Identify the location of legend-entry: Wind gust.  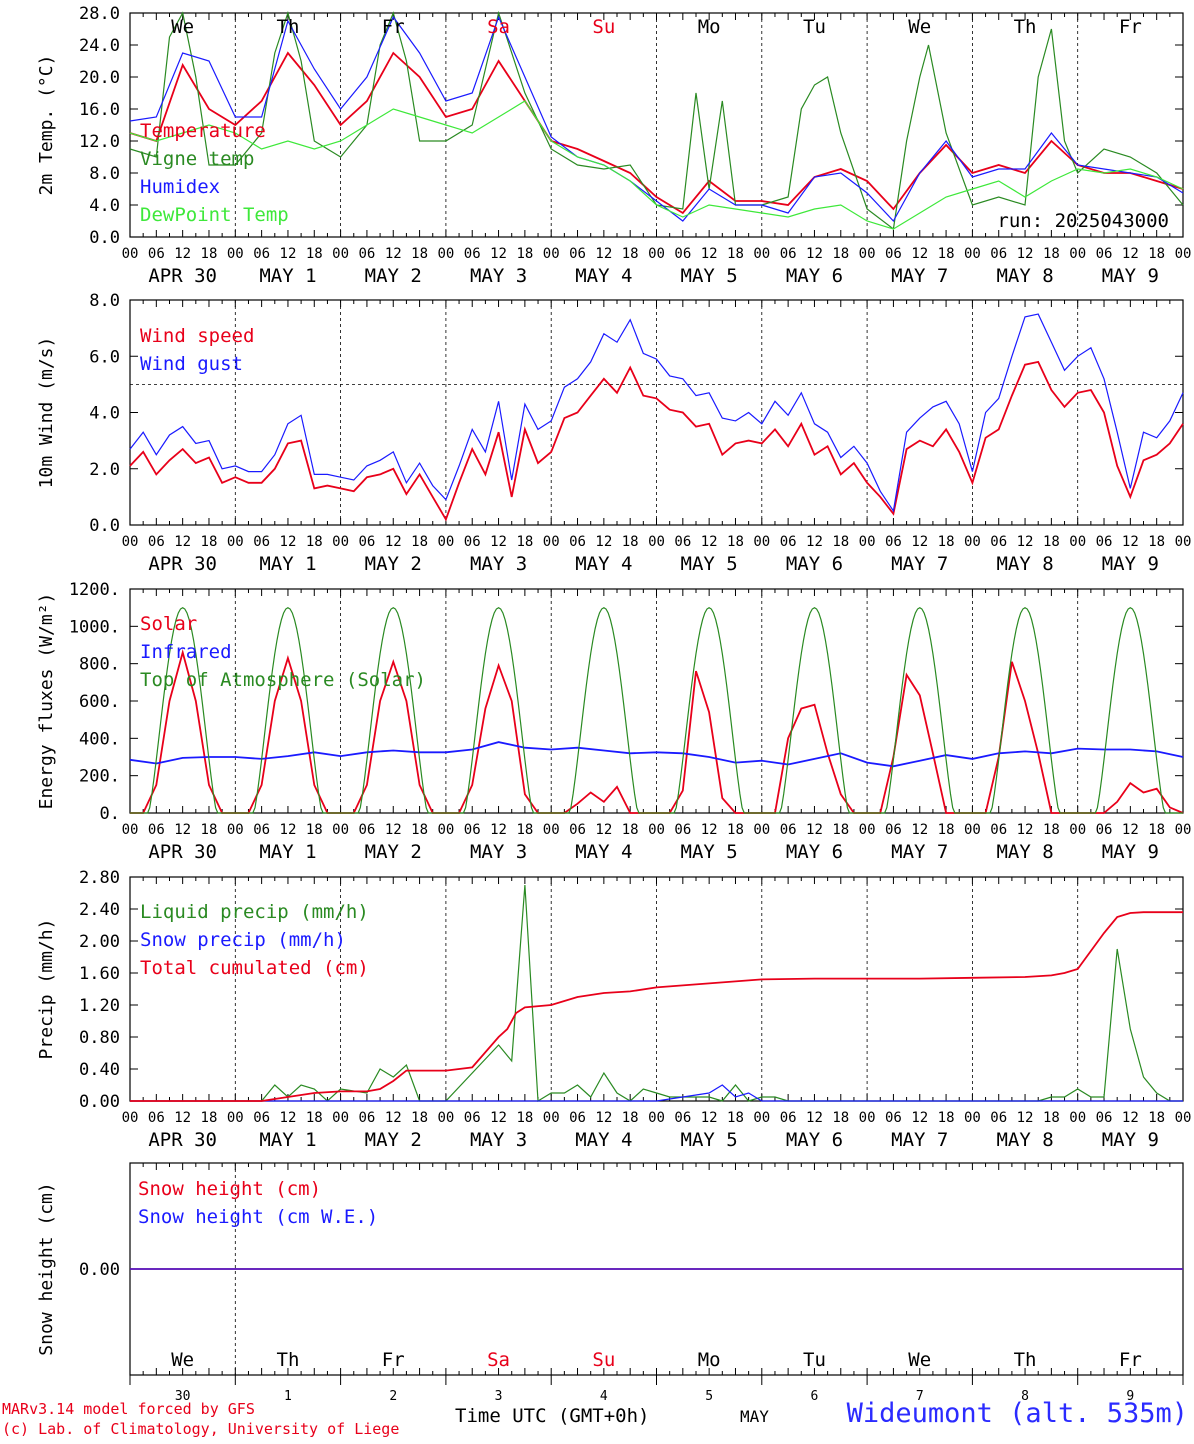
(191, 364).